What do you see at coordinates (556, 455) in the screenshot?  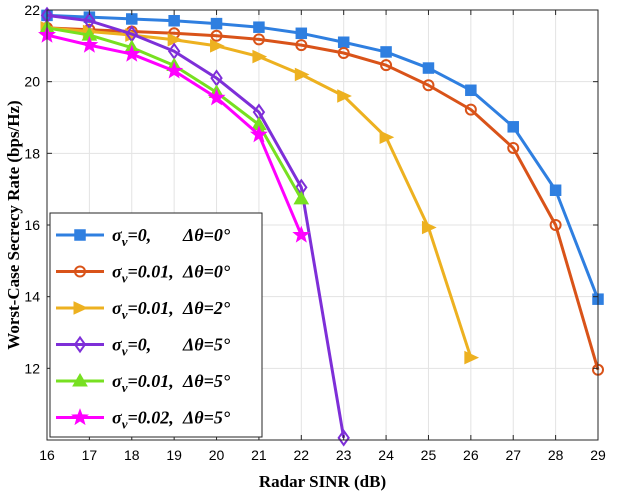 I see `x-tick-label: 28` at bounding box center [556, 455].